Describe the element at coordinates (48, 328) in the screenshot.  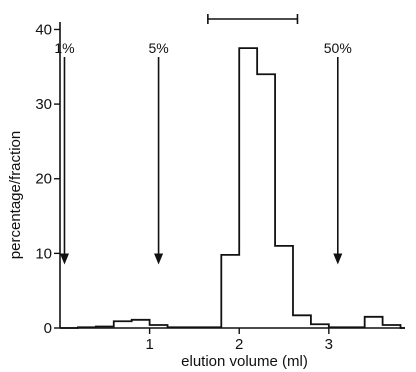
I see `y-tick-label: 0` at that location.